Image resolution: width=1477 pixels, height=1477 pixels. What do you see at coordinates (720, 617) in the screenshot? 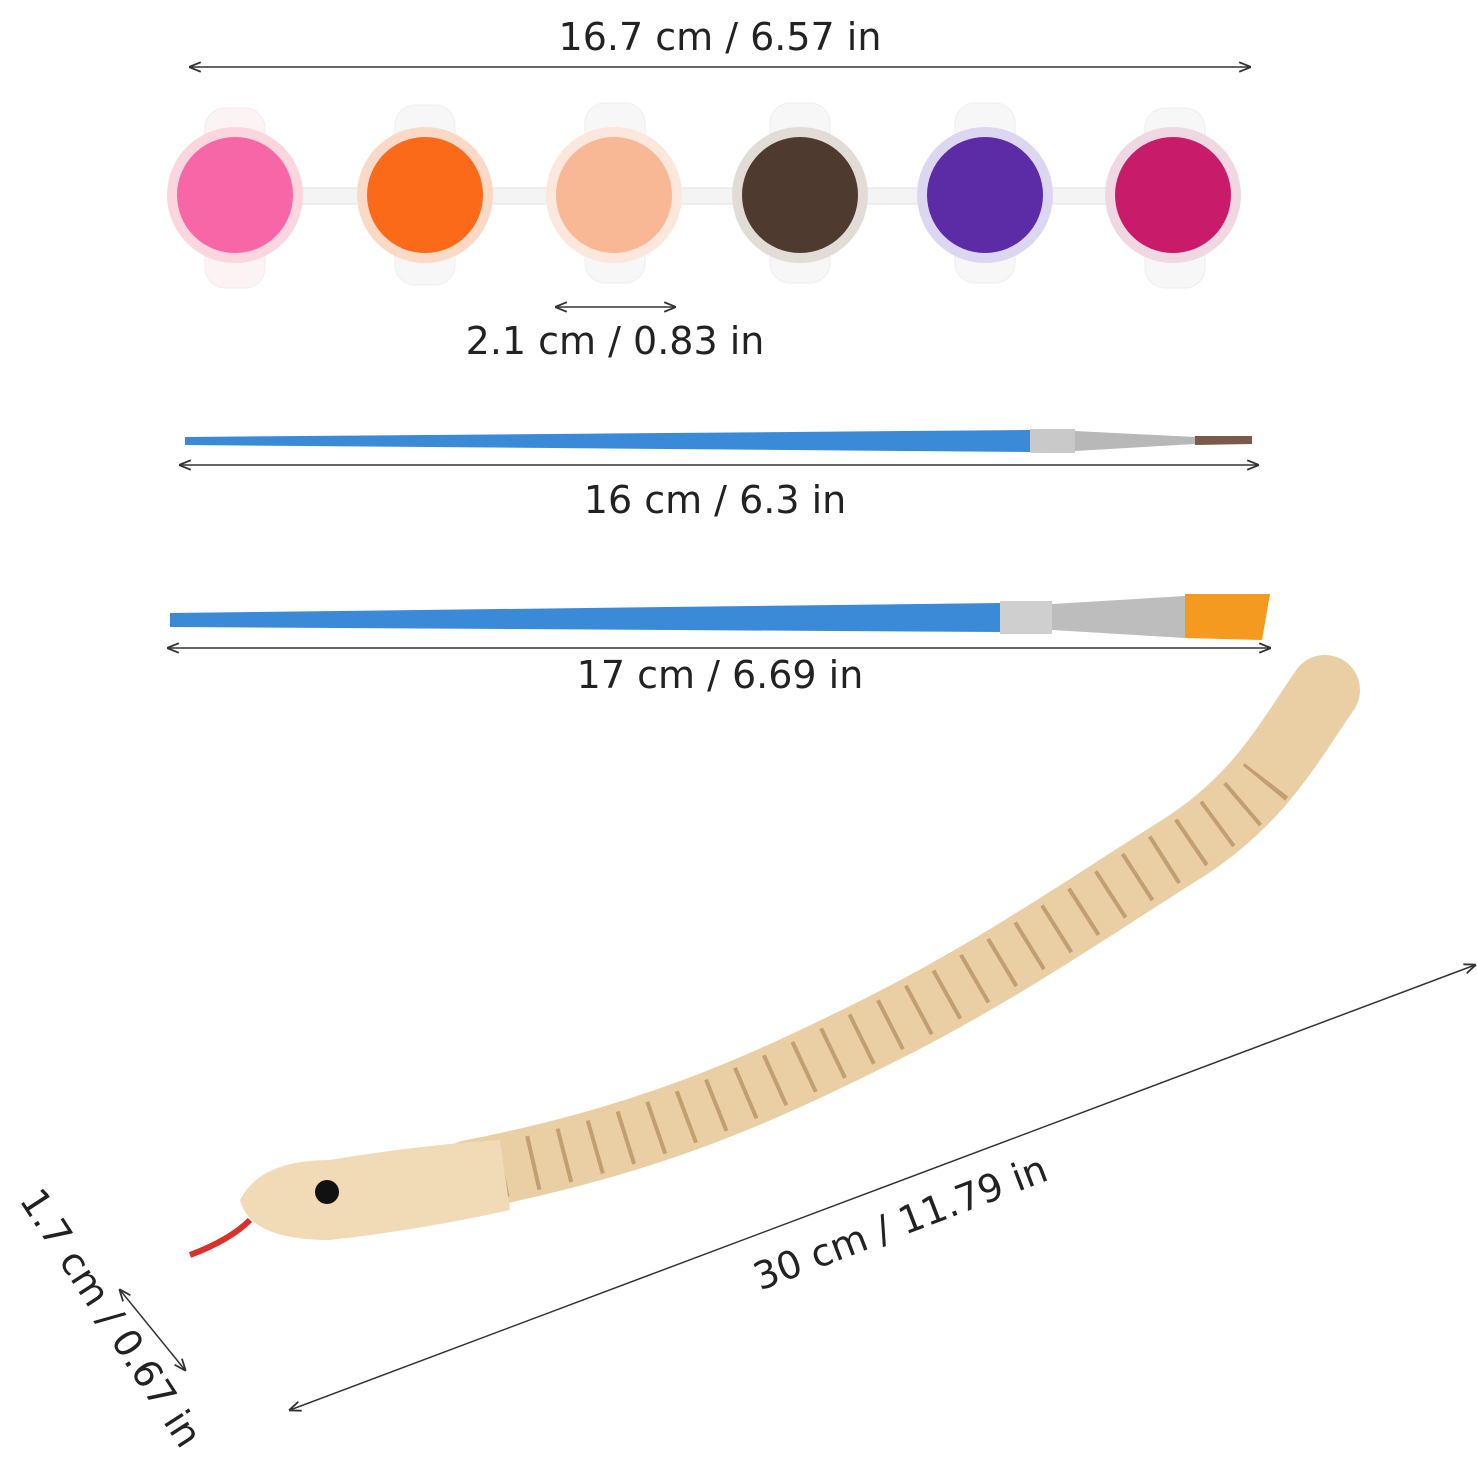
I see `brush-flat` at bounding box center [720, 617].